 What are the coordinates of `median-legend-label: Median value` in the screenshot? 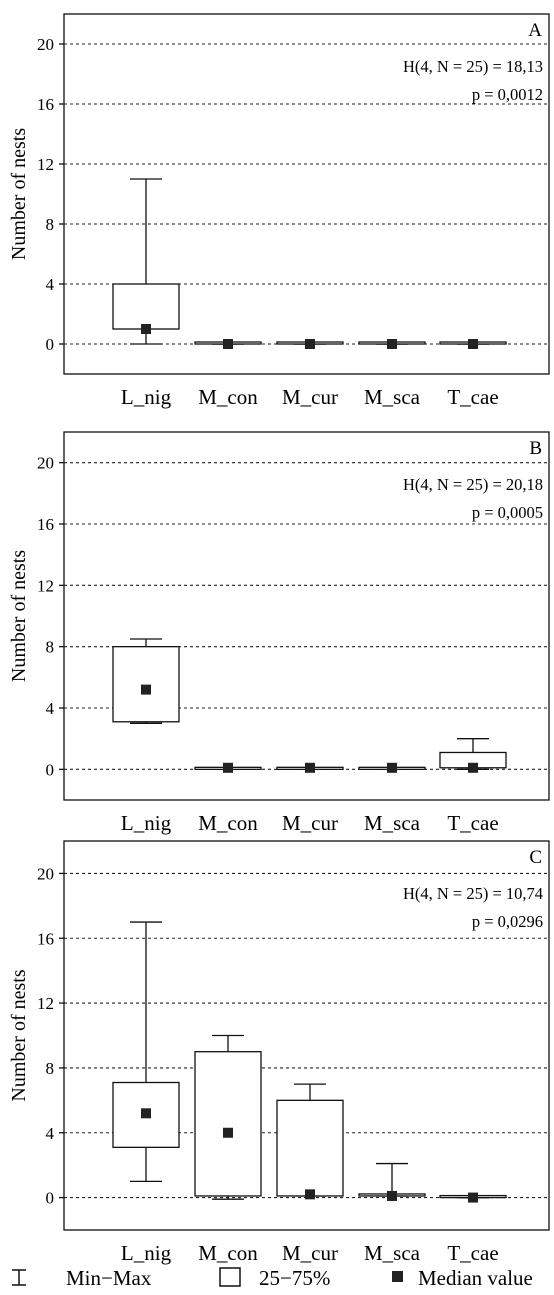 It's located at (475, 1278).